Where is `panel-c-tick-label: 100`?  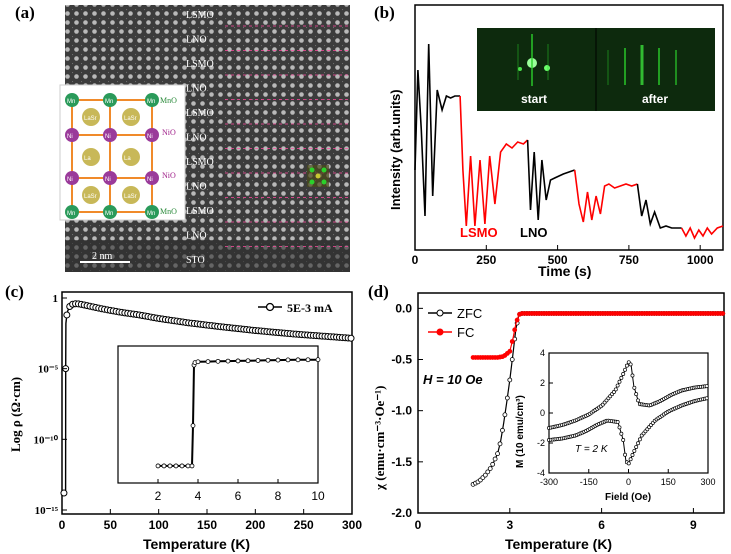 panel-c-tick-label: 100 is located at coordinates (159, 525).